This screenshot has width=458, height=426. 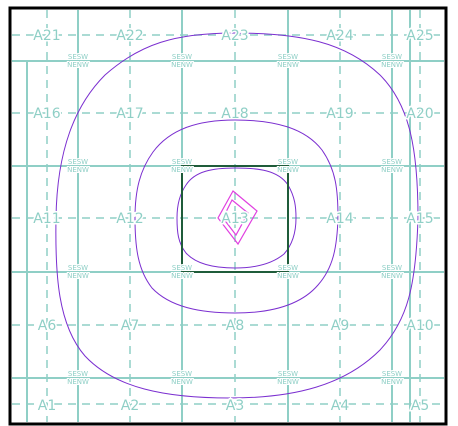 I want to click on cell-label-a3: A3, so click(x=235, y=406).